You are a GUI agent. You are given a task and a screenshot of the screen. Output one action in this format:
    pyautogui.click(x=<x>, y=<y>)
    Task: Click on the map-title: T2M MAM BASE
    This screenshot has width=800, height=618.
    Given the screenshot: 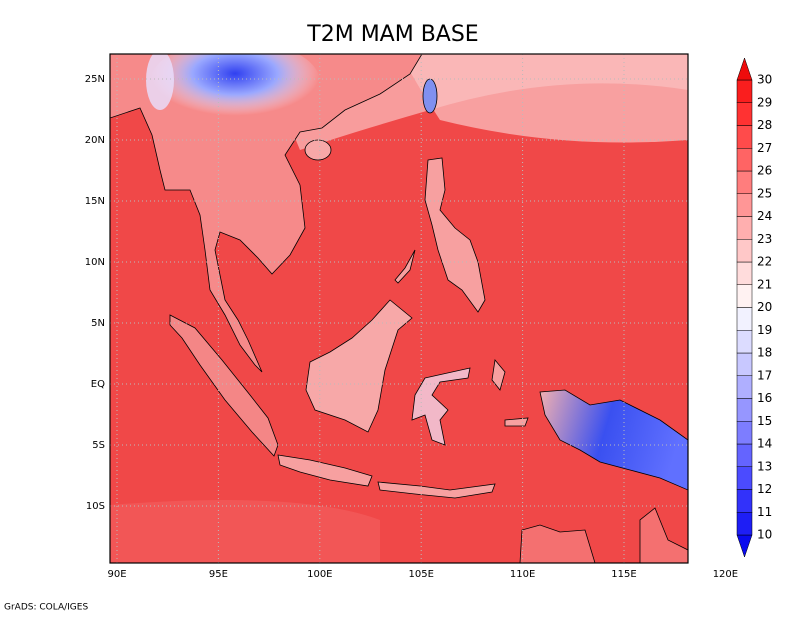 What is the action you would take?
    pyautogui.click(x=392, y=34)
    